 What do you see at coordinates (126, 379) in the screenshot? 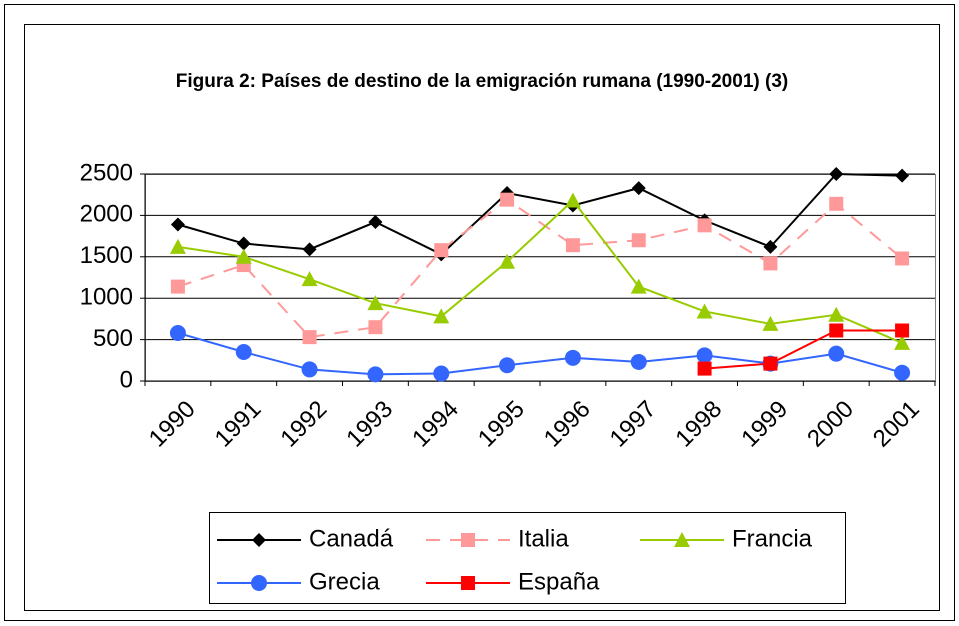
I see `y-tick-label: 0` at bounding box center [126, 379].